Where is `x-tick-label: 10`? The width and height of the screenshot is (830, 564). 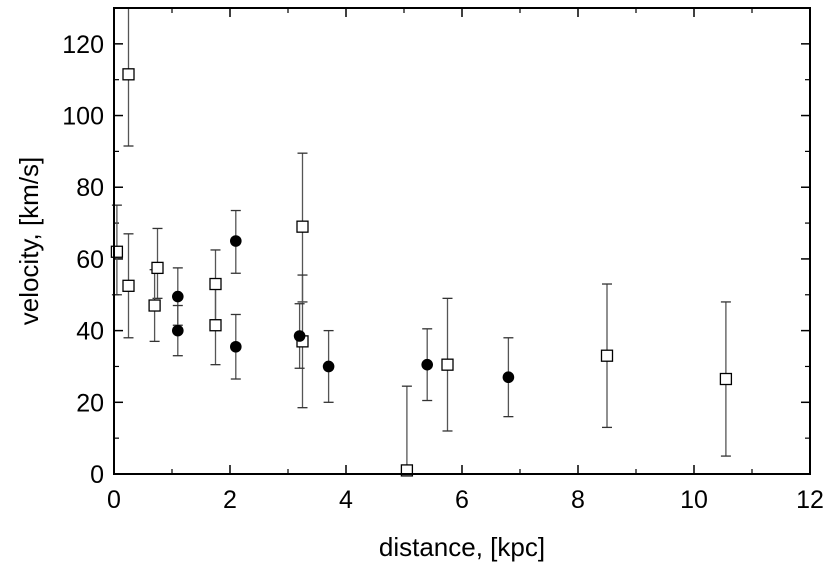 x-tick-label: 10 is located at coordinates (694, 500).